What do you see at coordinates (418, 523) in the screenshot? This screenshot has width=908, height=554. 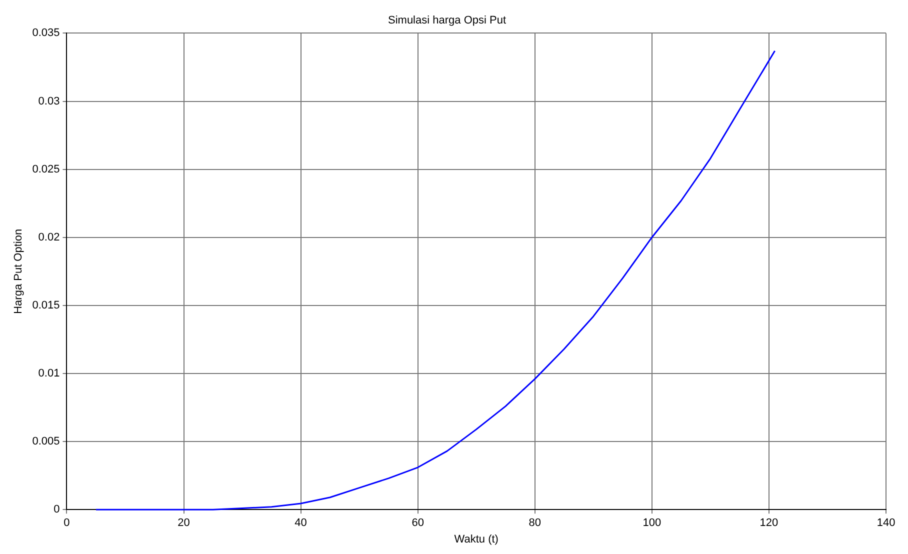 I see `x-tick-label: 60` at bounding box center [418, 523].